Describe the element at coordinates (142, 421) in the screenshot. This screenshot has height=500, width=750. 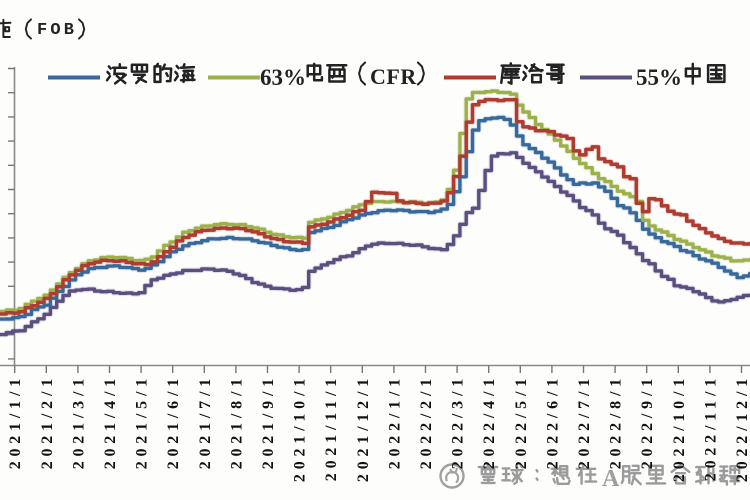
I see `svg-text: 2021/5/1` at that location.